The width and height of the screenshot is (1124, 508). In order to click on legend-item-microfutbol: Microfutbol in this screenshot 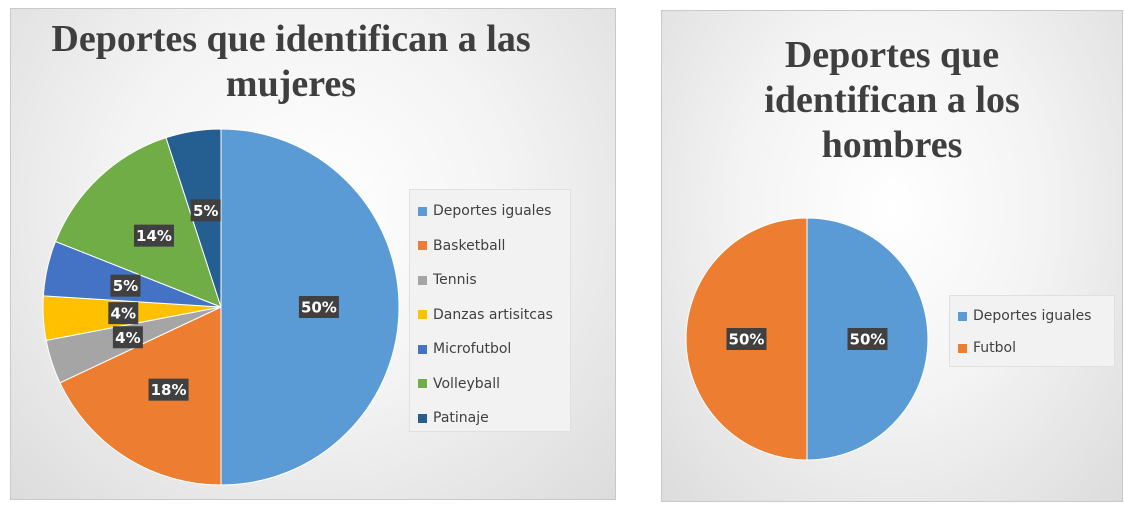, I will do `click(490, 349)`.